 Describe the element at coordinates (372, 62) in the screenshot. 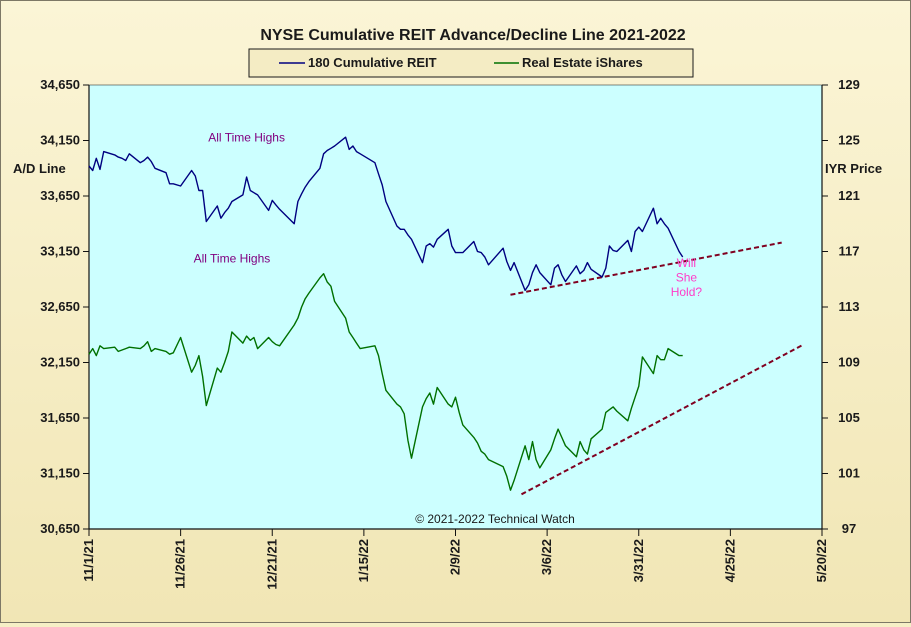

I see `legend-label-ad-line: 180 Cumulative REIT` at that location.